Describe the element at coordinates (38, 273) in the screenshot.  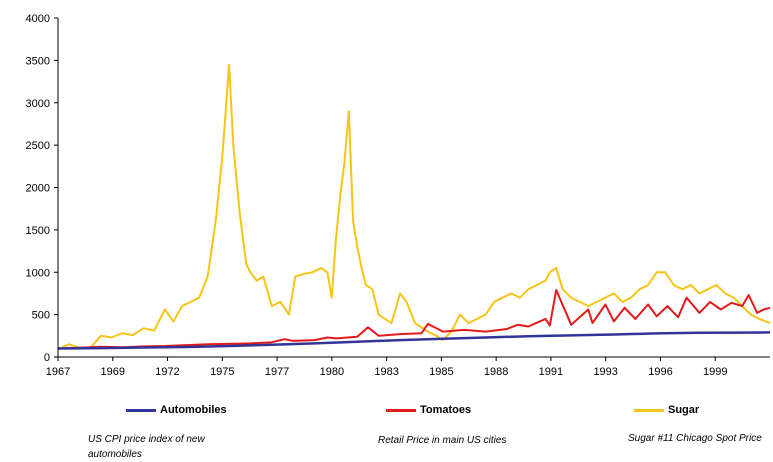
I see `y-tick-label: 1000` at that location.